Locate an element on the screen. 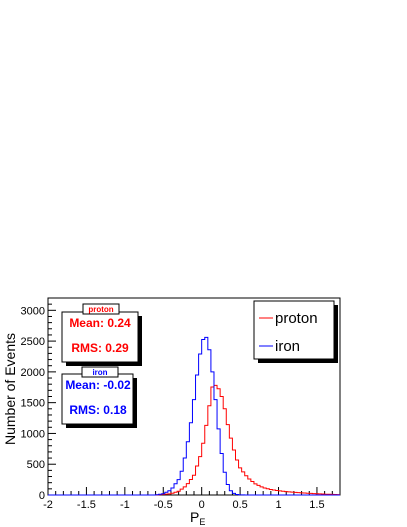 Image resolution: width=407 pixels, height=527 pixels. proton-stats-box: proton Mean: 0.24 RMS: 0.29 is located at coordinates (101, 334).